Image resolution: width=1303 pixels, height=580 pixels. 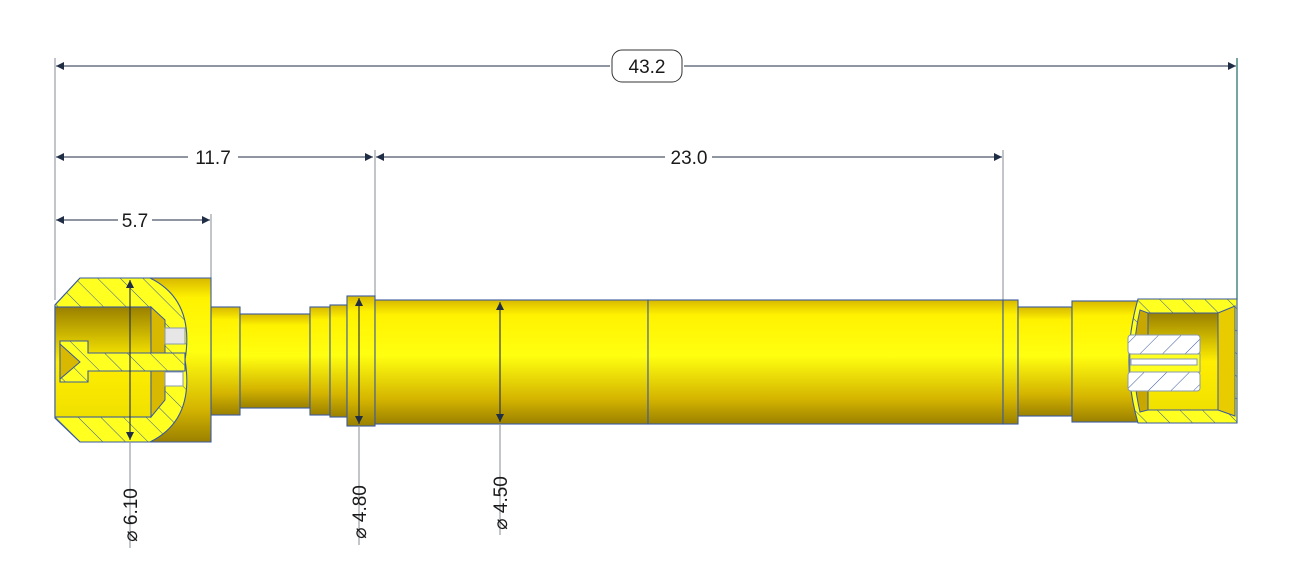 I want to click on dim-body-diameter: ⌀ 4.50, so click(x=501, y=503).